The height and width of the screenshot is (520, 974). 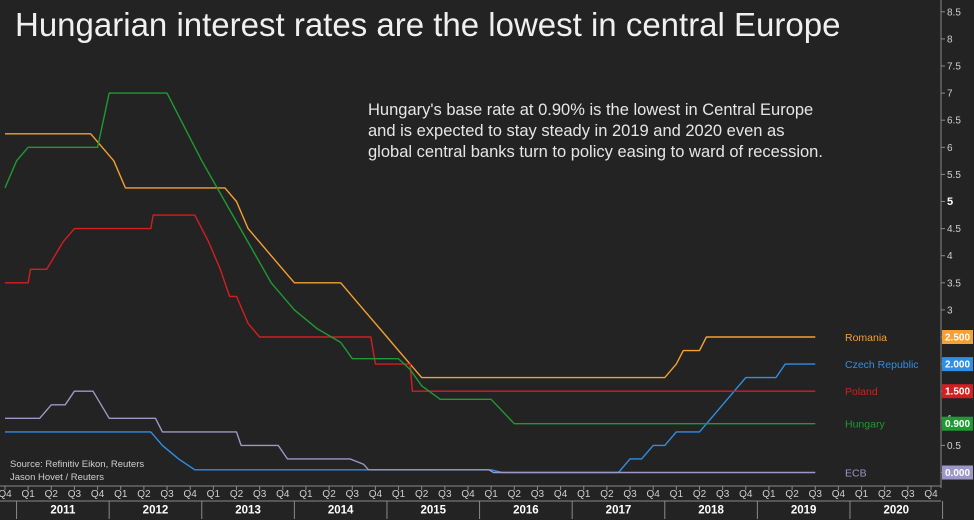 I want to click on y-tick-label: 8, so click(x=950, y=39).